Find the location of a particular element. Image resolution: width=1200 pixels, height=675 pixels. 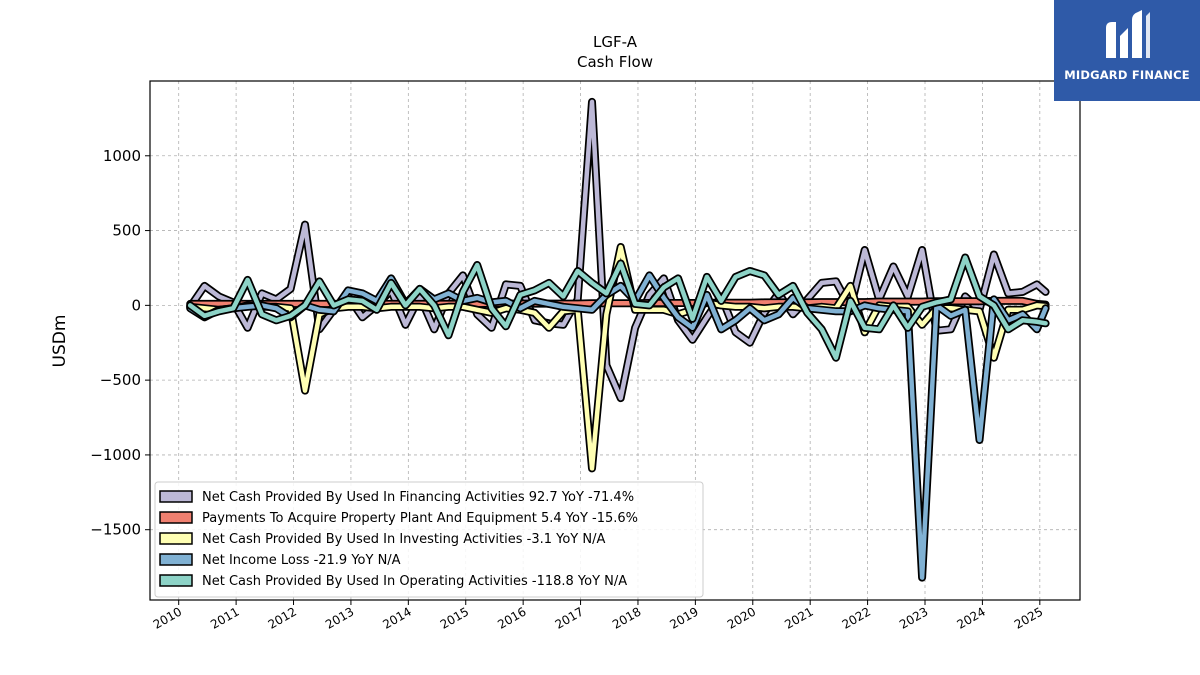

brand-logo: MIDGARD FINANCE is located at coordinates (1127, 50).